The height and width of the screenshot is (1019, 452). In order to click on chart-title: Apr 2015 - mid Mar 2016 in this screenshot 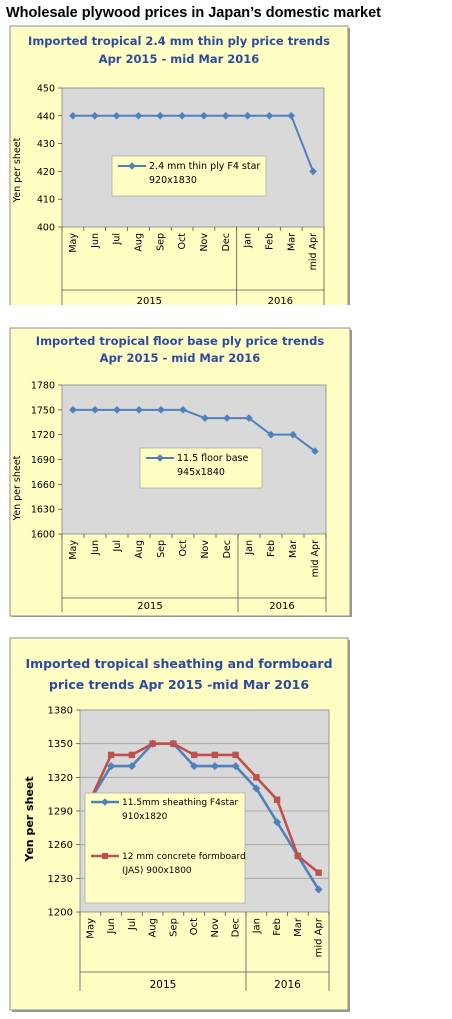, I will do `click(179, 59)`.